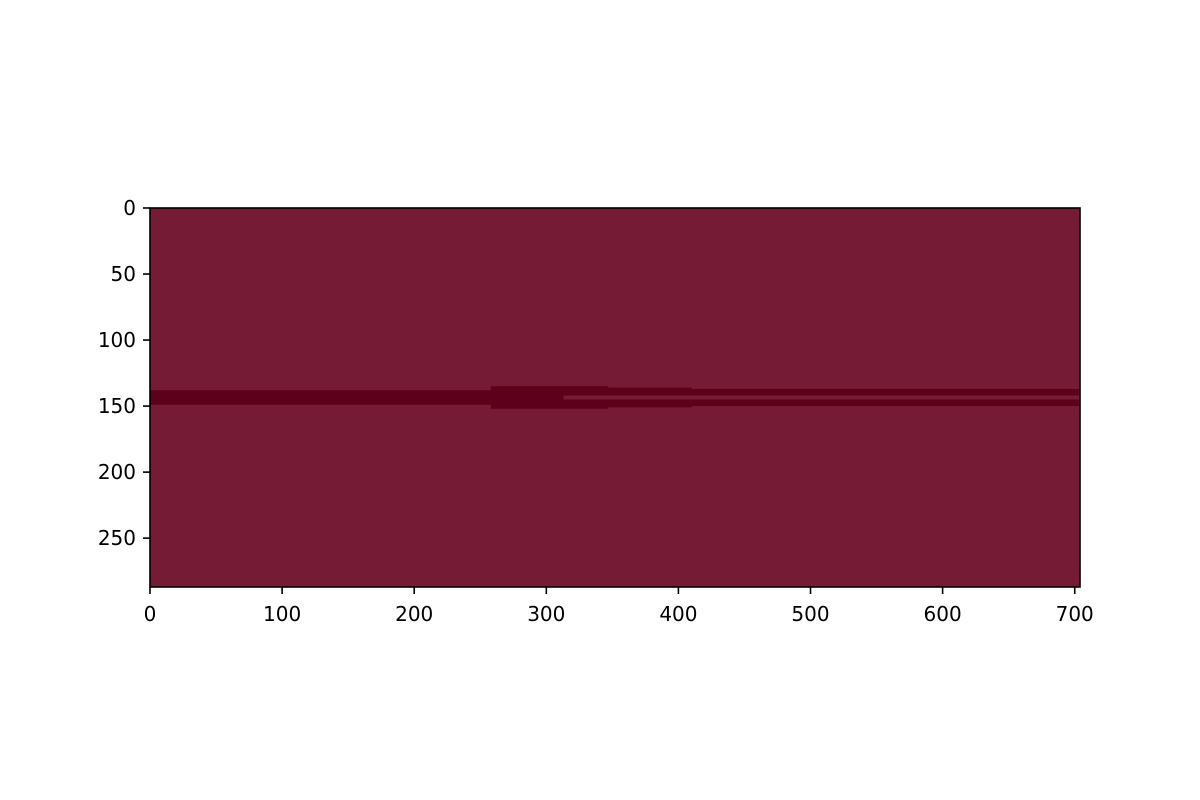  I want to click on x-tick-label: 500, so click(810, 614).